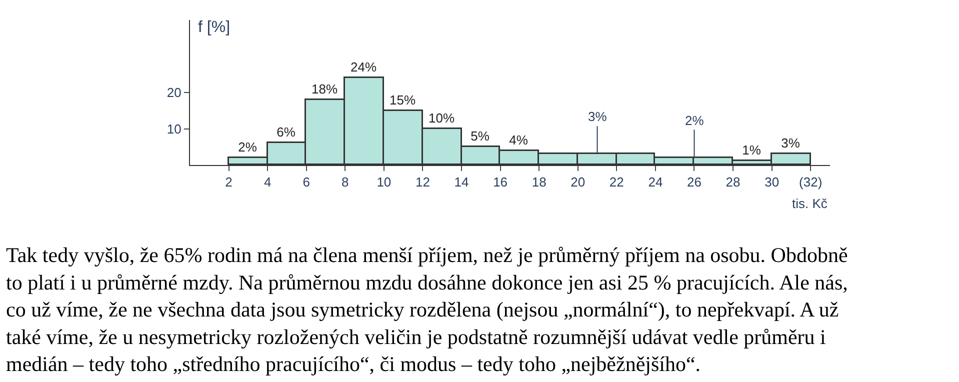 The image size is (959, 382). Describe the element at coordinates (480, 136) in the screenshot. I see `data-label: 5%` at that location.